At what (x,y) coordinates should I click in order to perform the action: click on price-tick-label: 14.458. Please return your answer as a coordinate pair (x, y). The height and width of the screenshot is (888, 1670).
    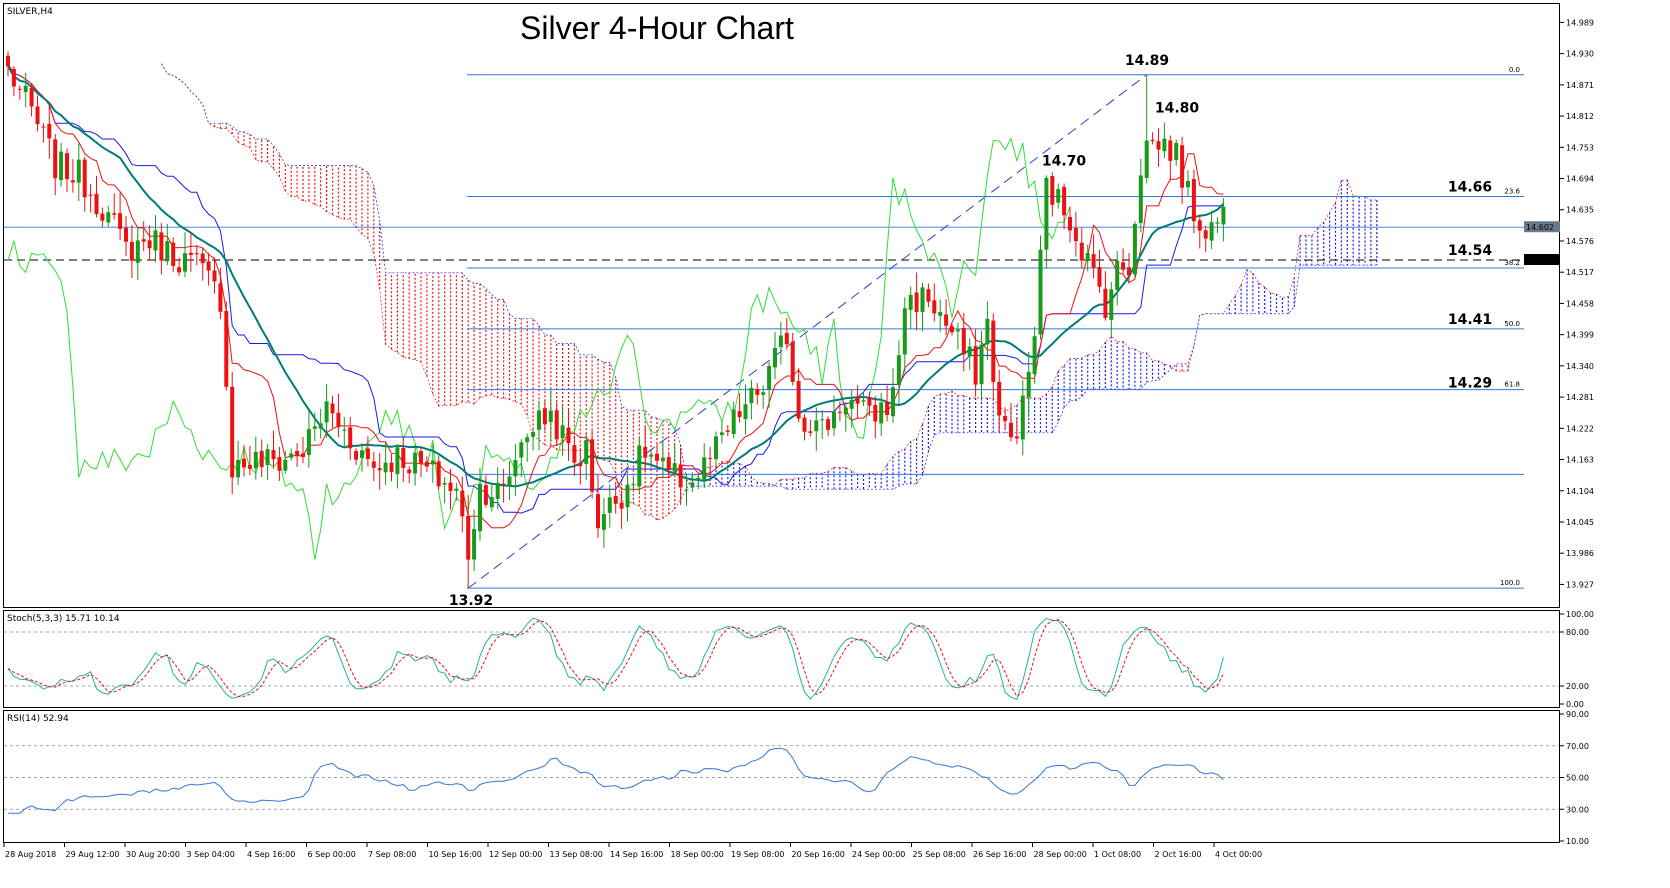
    Looking at the image, I should click on (1580, 303).